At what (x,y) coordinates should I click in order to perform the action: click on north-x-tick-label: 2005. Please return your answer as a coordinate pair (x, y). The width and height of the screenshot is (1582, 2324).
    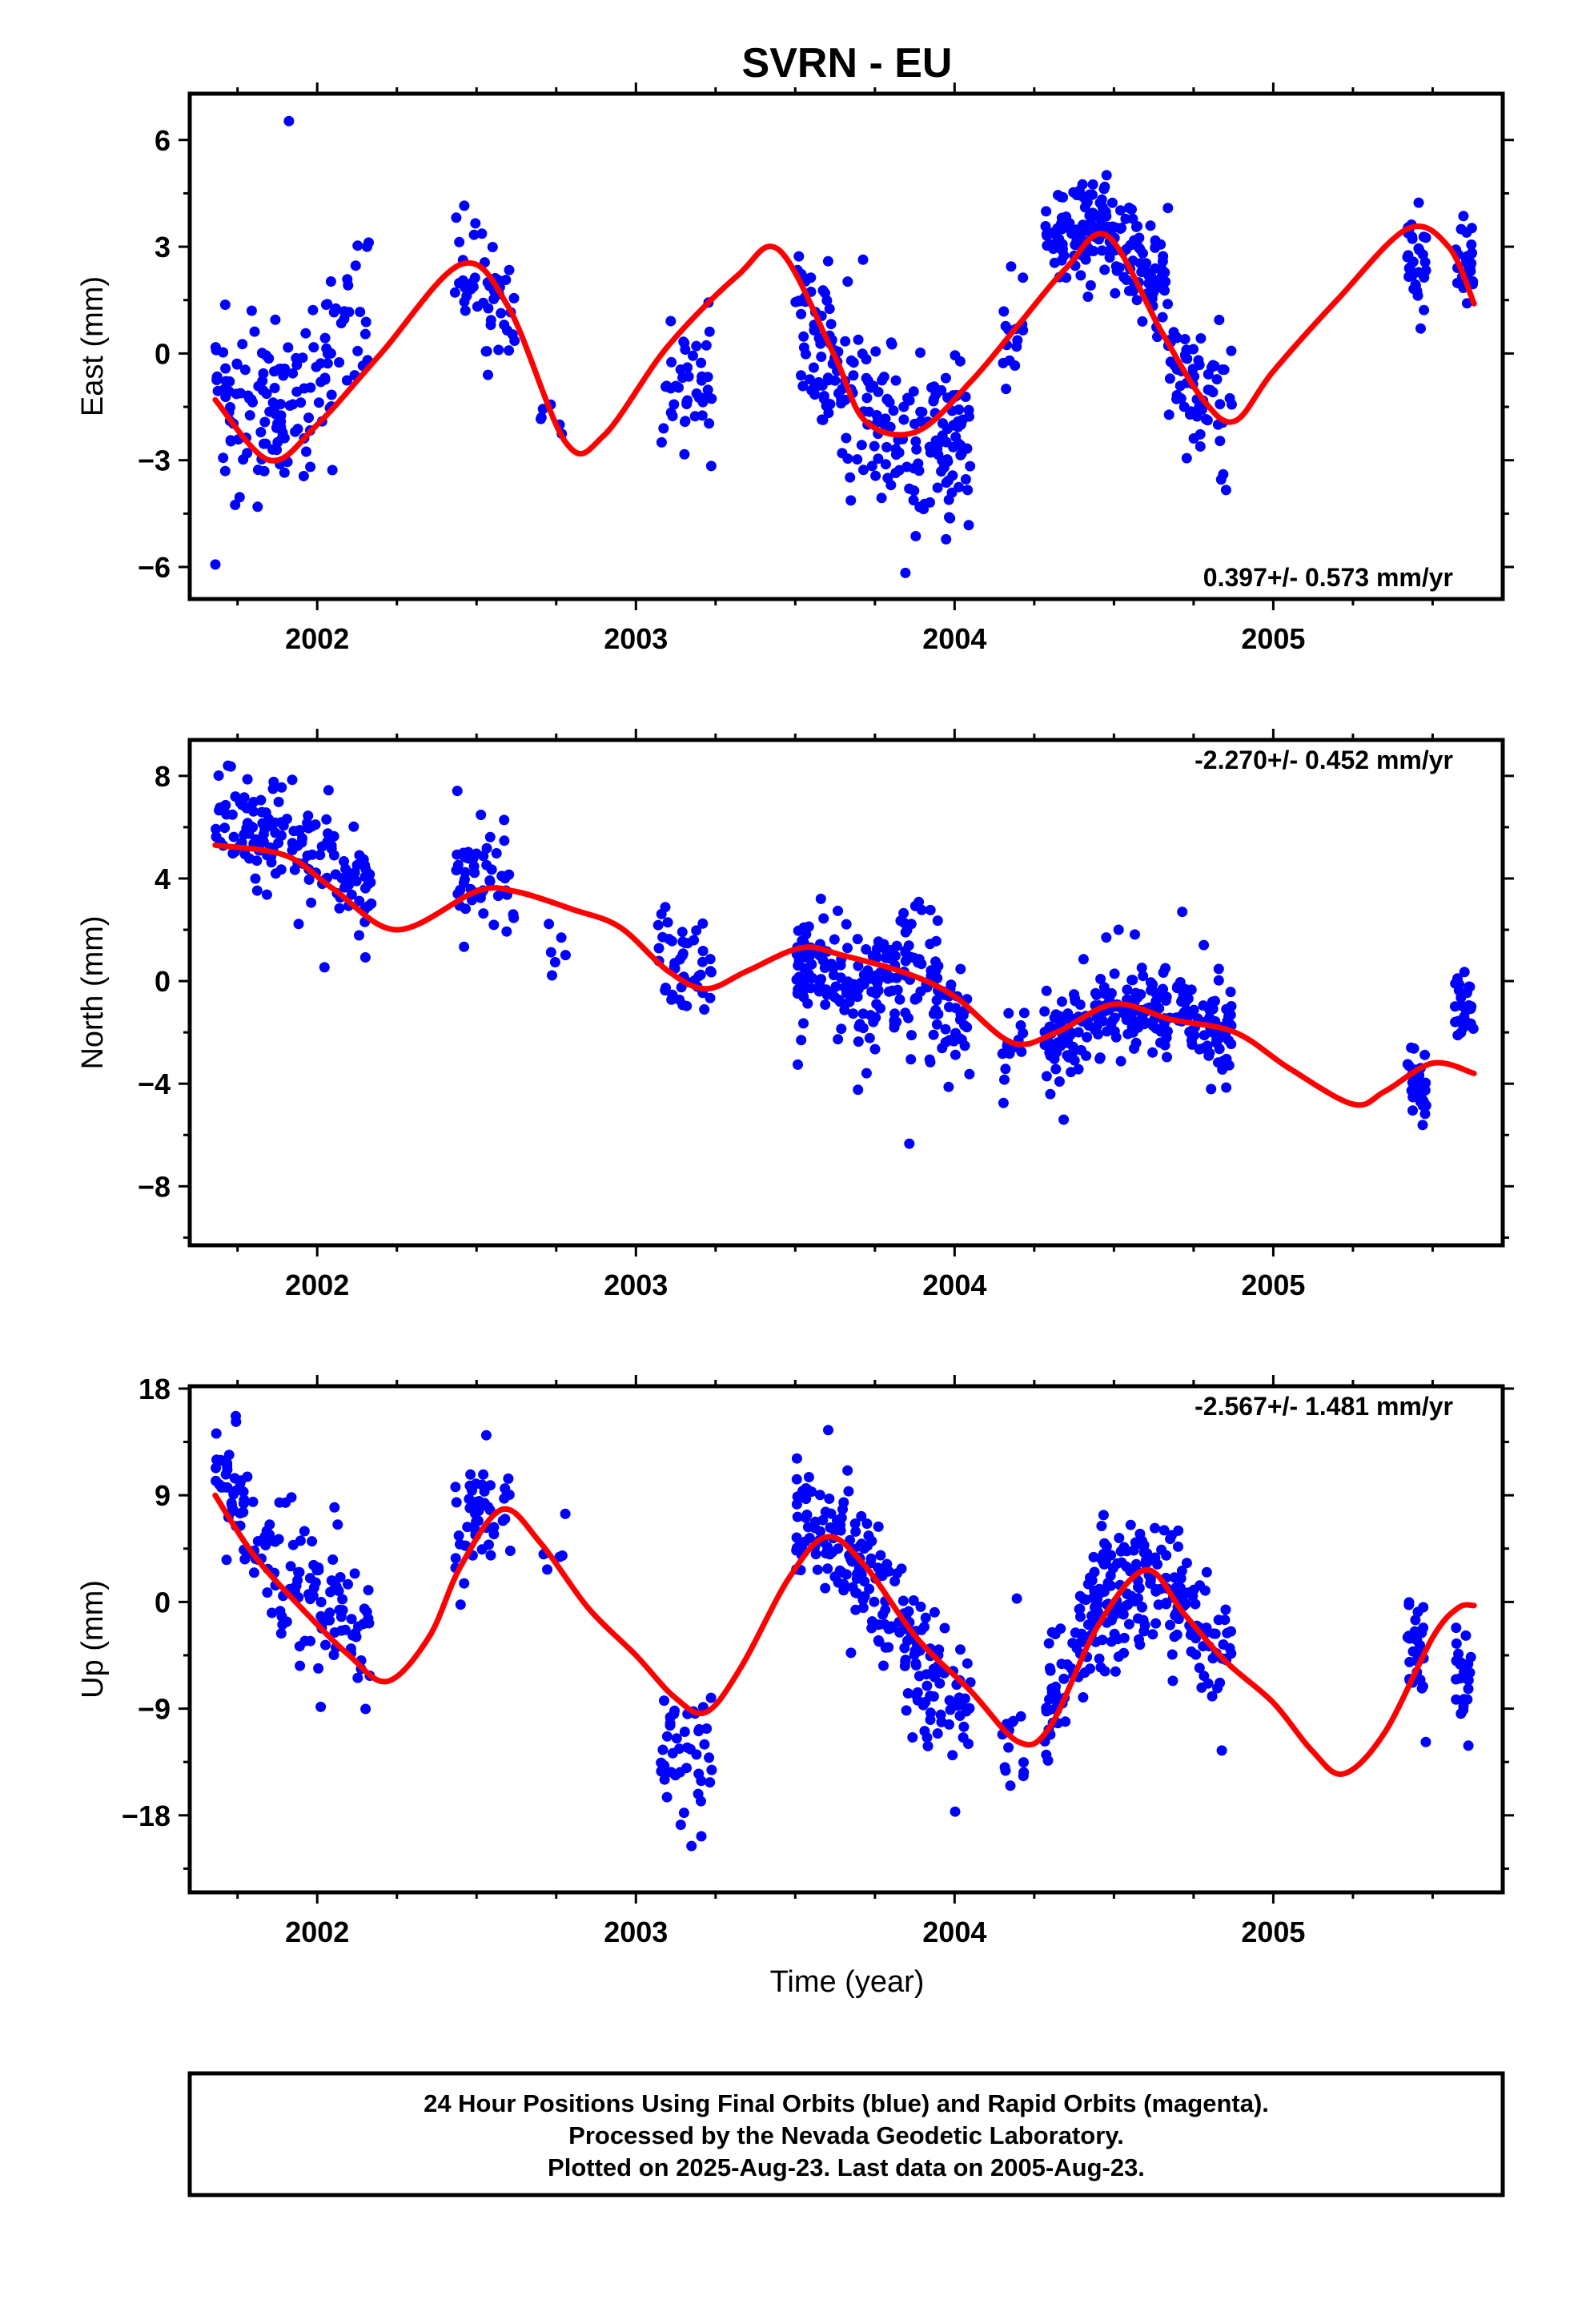
    Looking at the image, I should click on (1273, 1285).